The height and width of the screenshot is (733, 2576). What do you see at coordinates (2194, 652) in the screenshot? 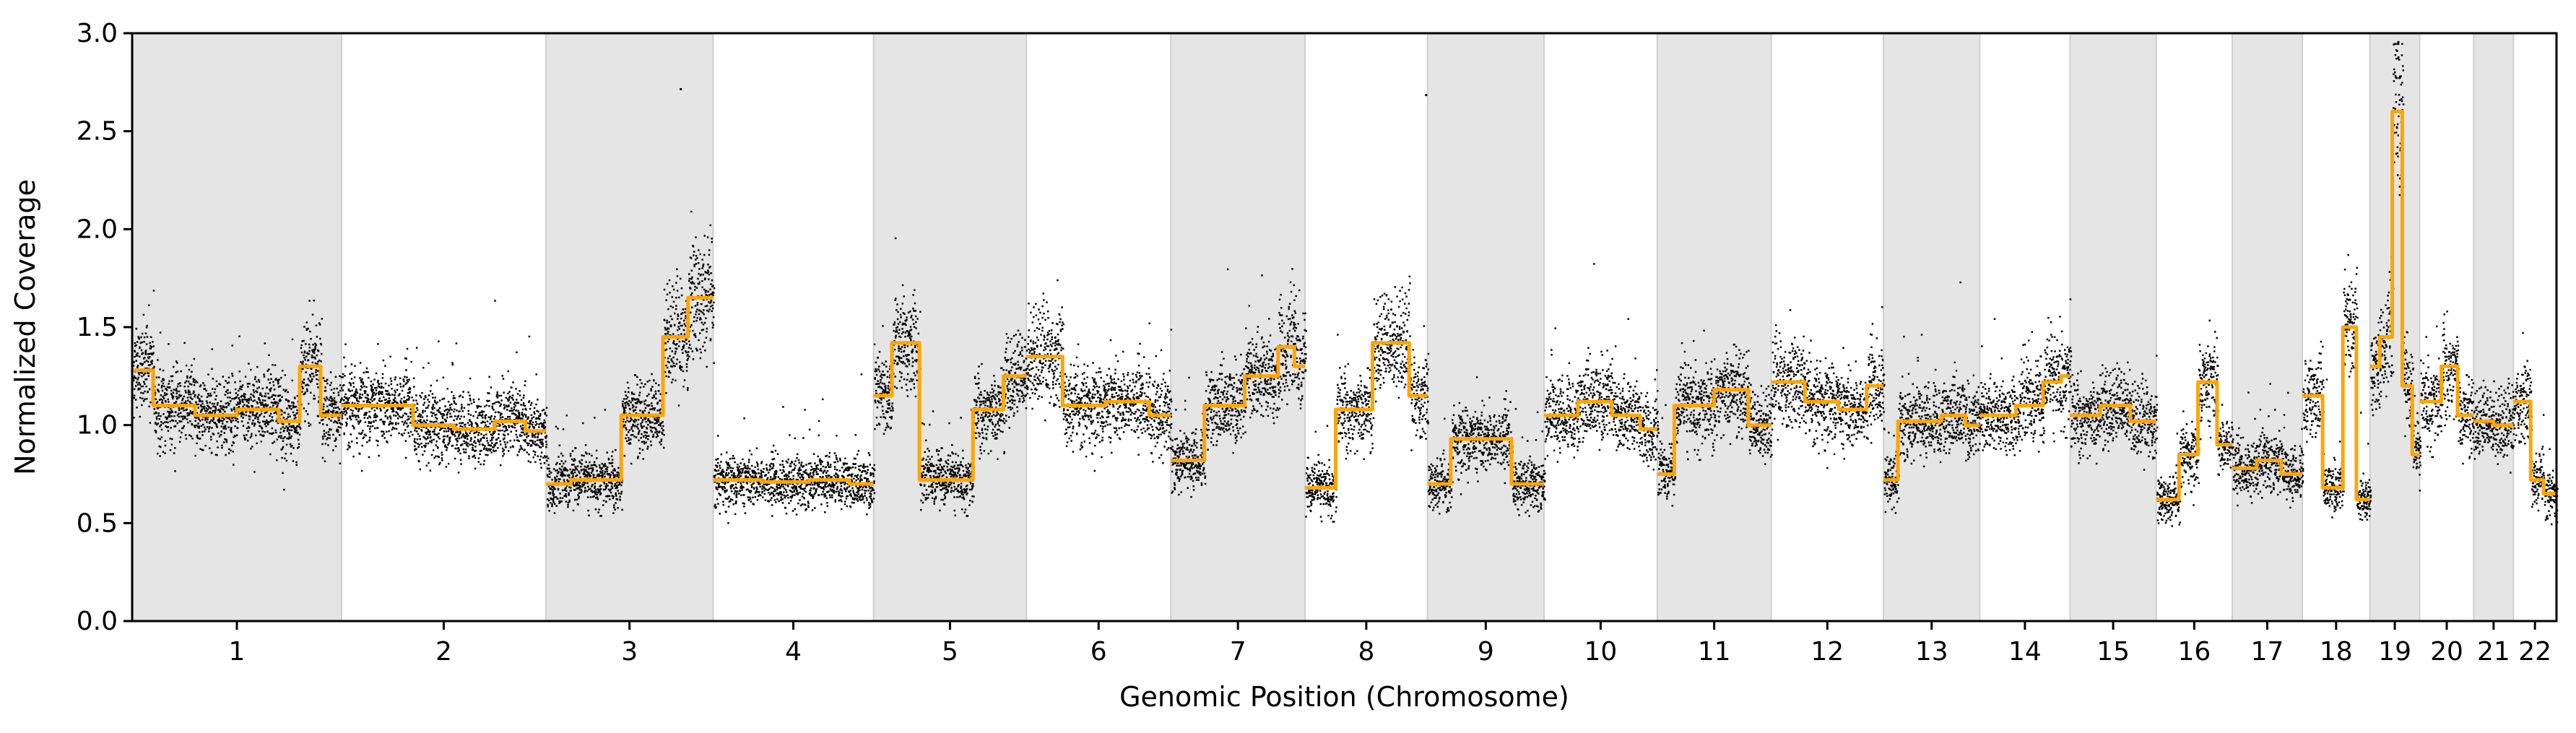
I see `x-tick-label: 16` at bounding box center [2194, 652].